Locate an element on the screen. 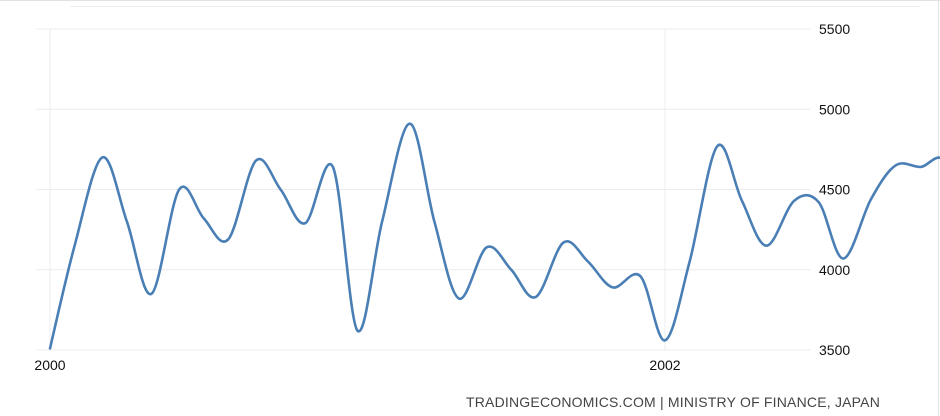 The width and height of the screenshot is (940, 416). x-tick-label: 2000 is located at coordinates (49, 365).